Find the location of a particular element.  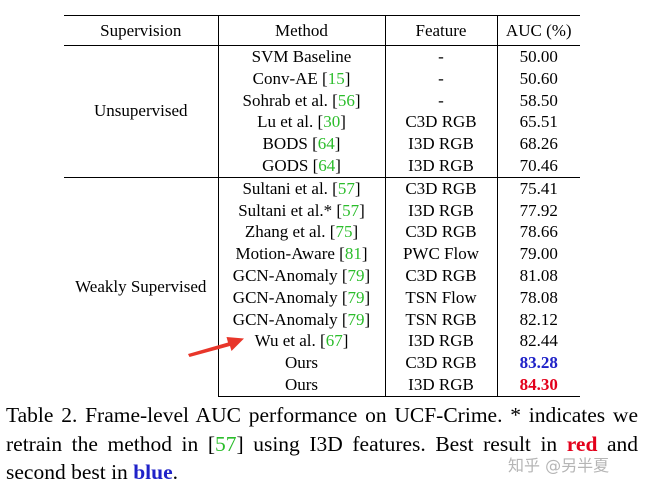

table-row: GCN-Anomaly [79] TSN RGB 82.12 is located at coordinates (322, 319).